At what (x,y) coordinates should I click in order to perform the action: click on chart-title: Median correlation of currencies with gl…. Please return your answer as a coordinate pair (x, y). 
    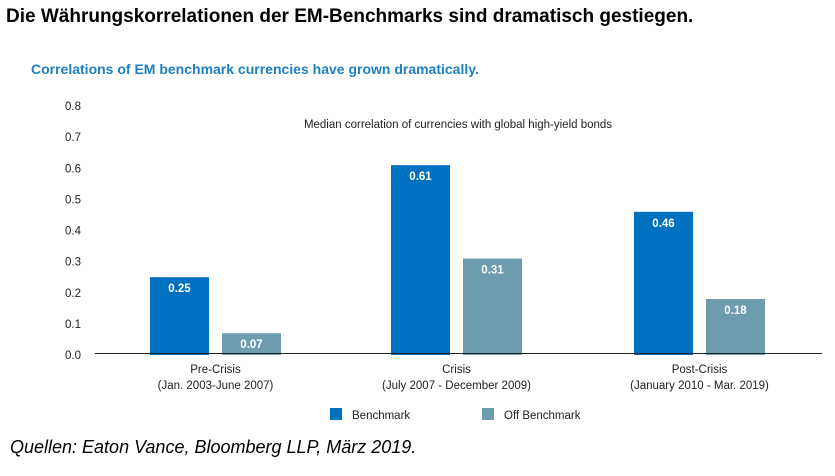
    Looking at the image, I should click on (458, 125).